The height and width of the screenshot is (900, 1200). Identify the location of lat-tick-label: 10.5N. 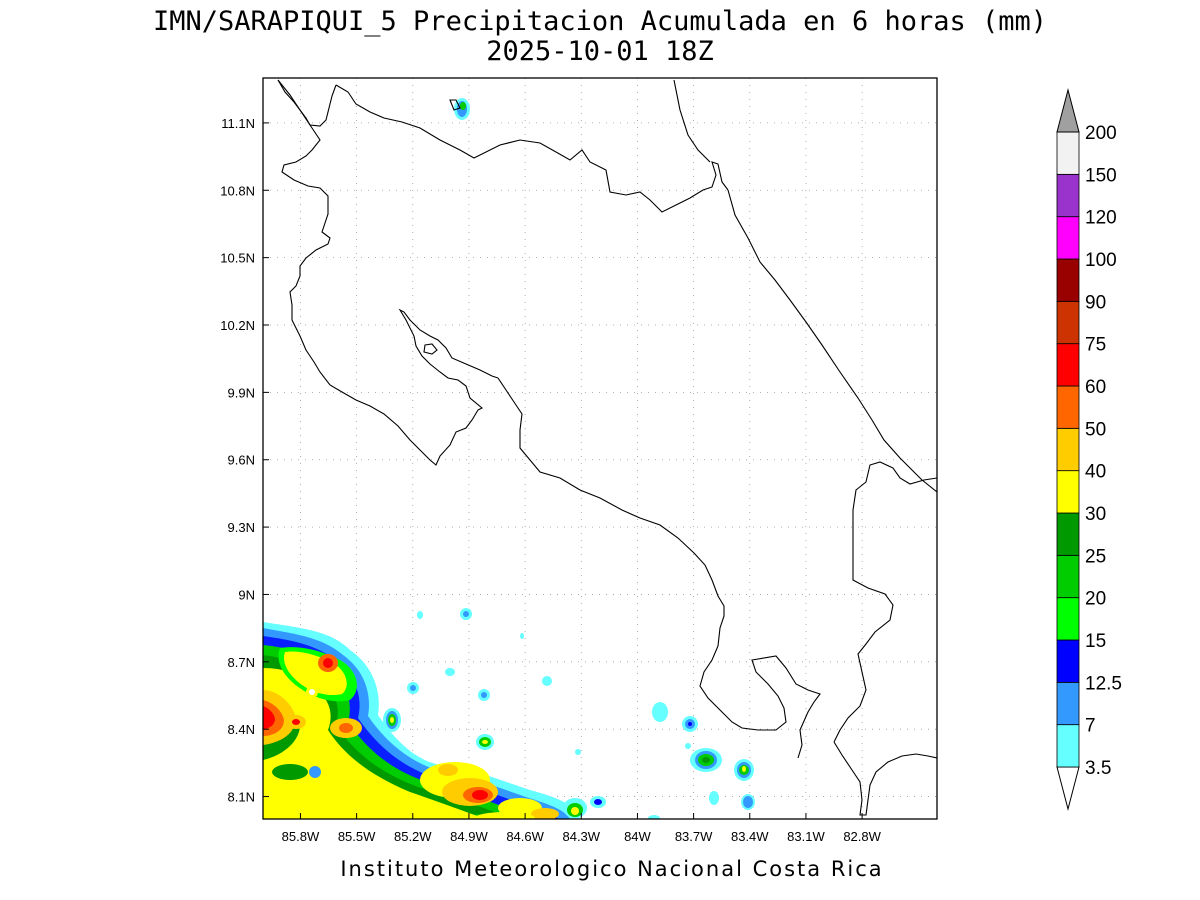
(237, 258).